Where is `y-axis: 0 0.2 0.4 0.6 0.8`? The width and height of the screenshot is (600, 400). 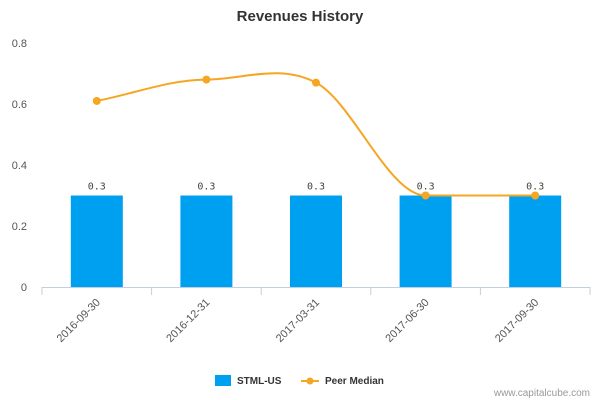
y-axis: 0 0.2 0.4 0.6 0.8 is located at coordinates (19, 166).